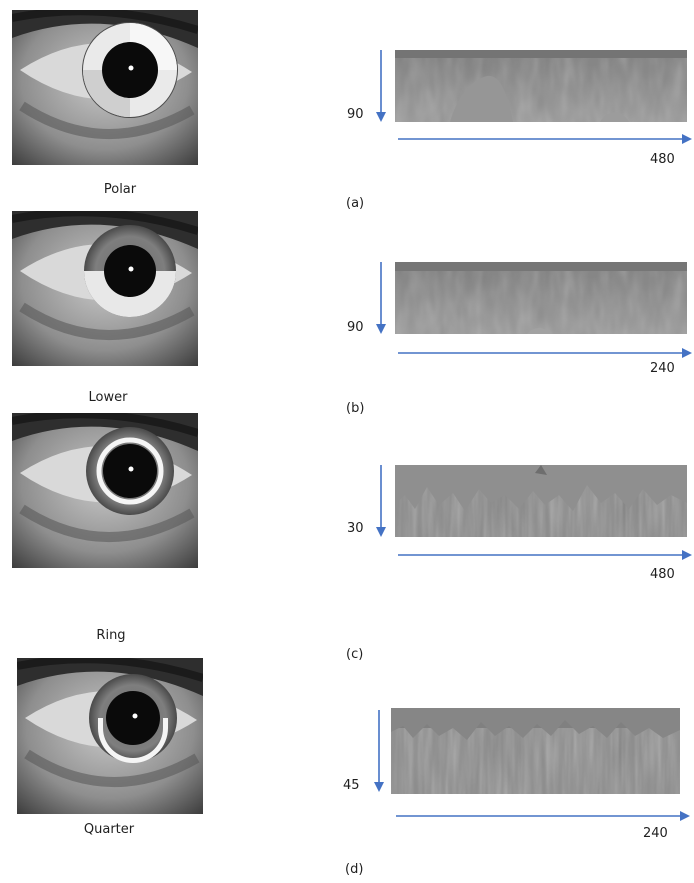 This screenshot has height=883, width=694. I want to click on eye-image-polar, so click(105, 87).